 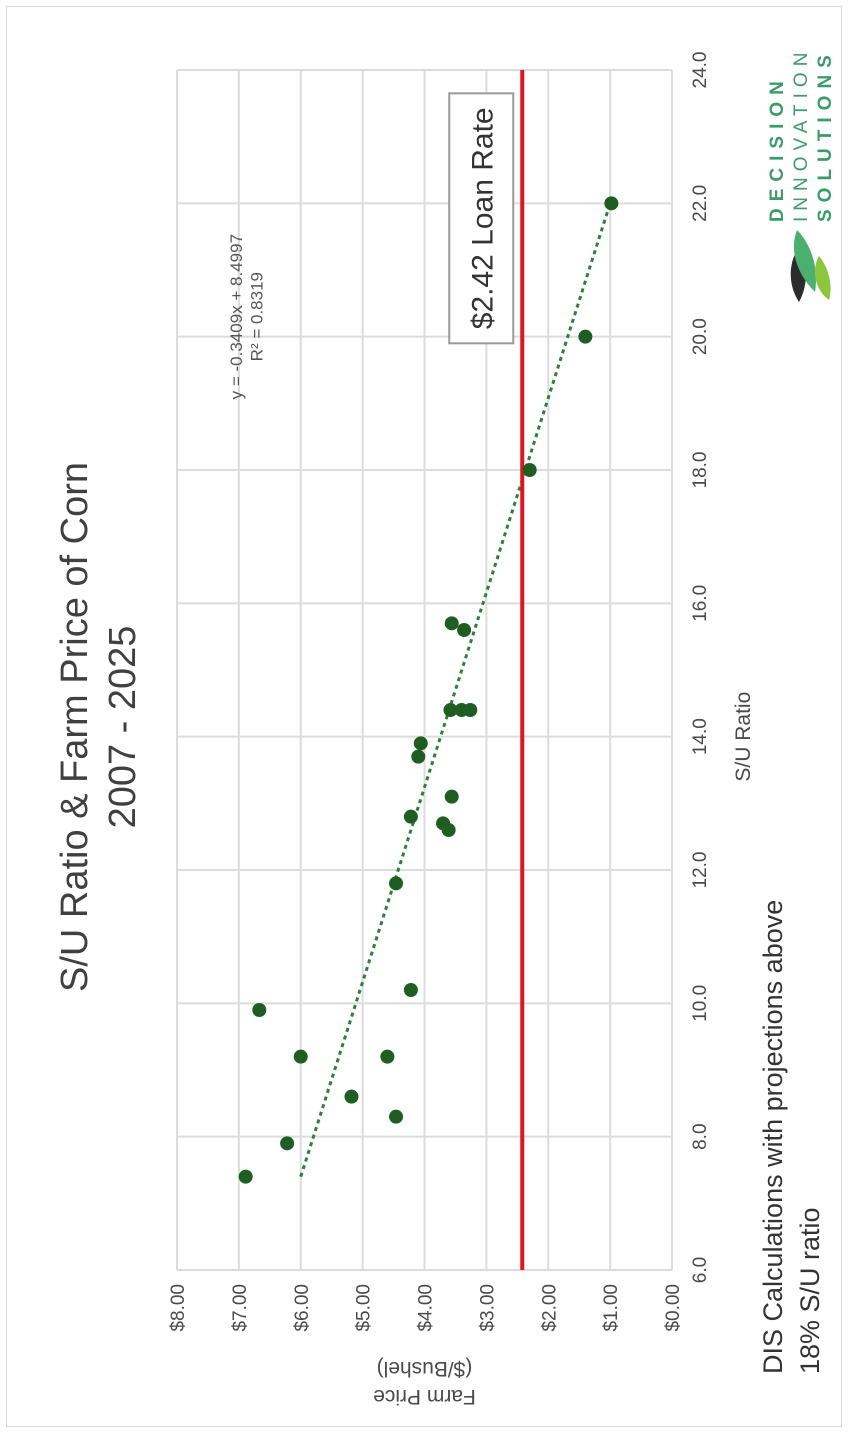 I want to click on x-tick-label: 24.0, so click(x=700, y=70).